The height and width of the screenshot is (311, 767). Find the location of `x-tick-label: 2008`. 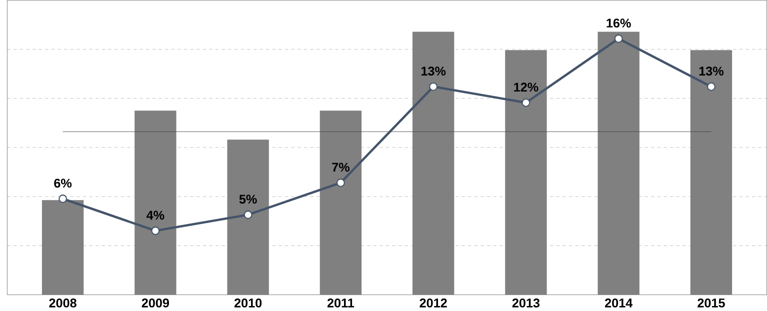

x-tick-label: 2008 is located at coordinates (62, 303).